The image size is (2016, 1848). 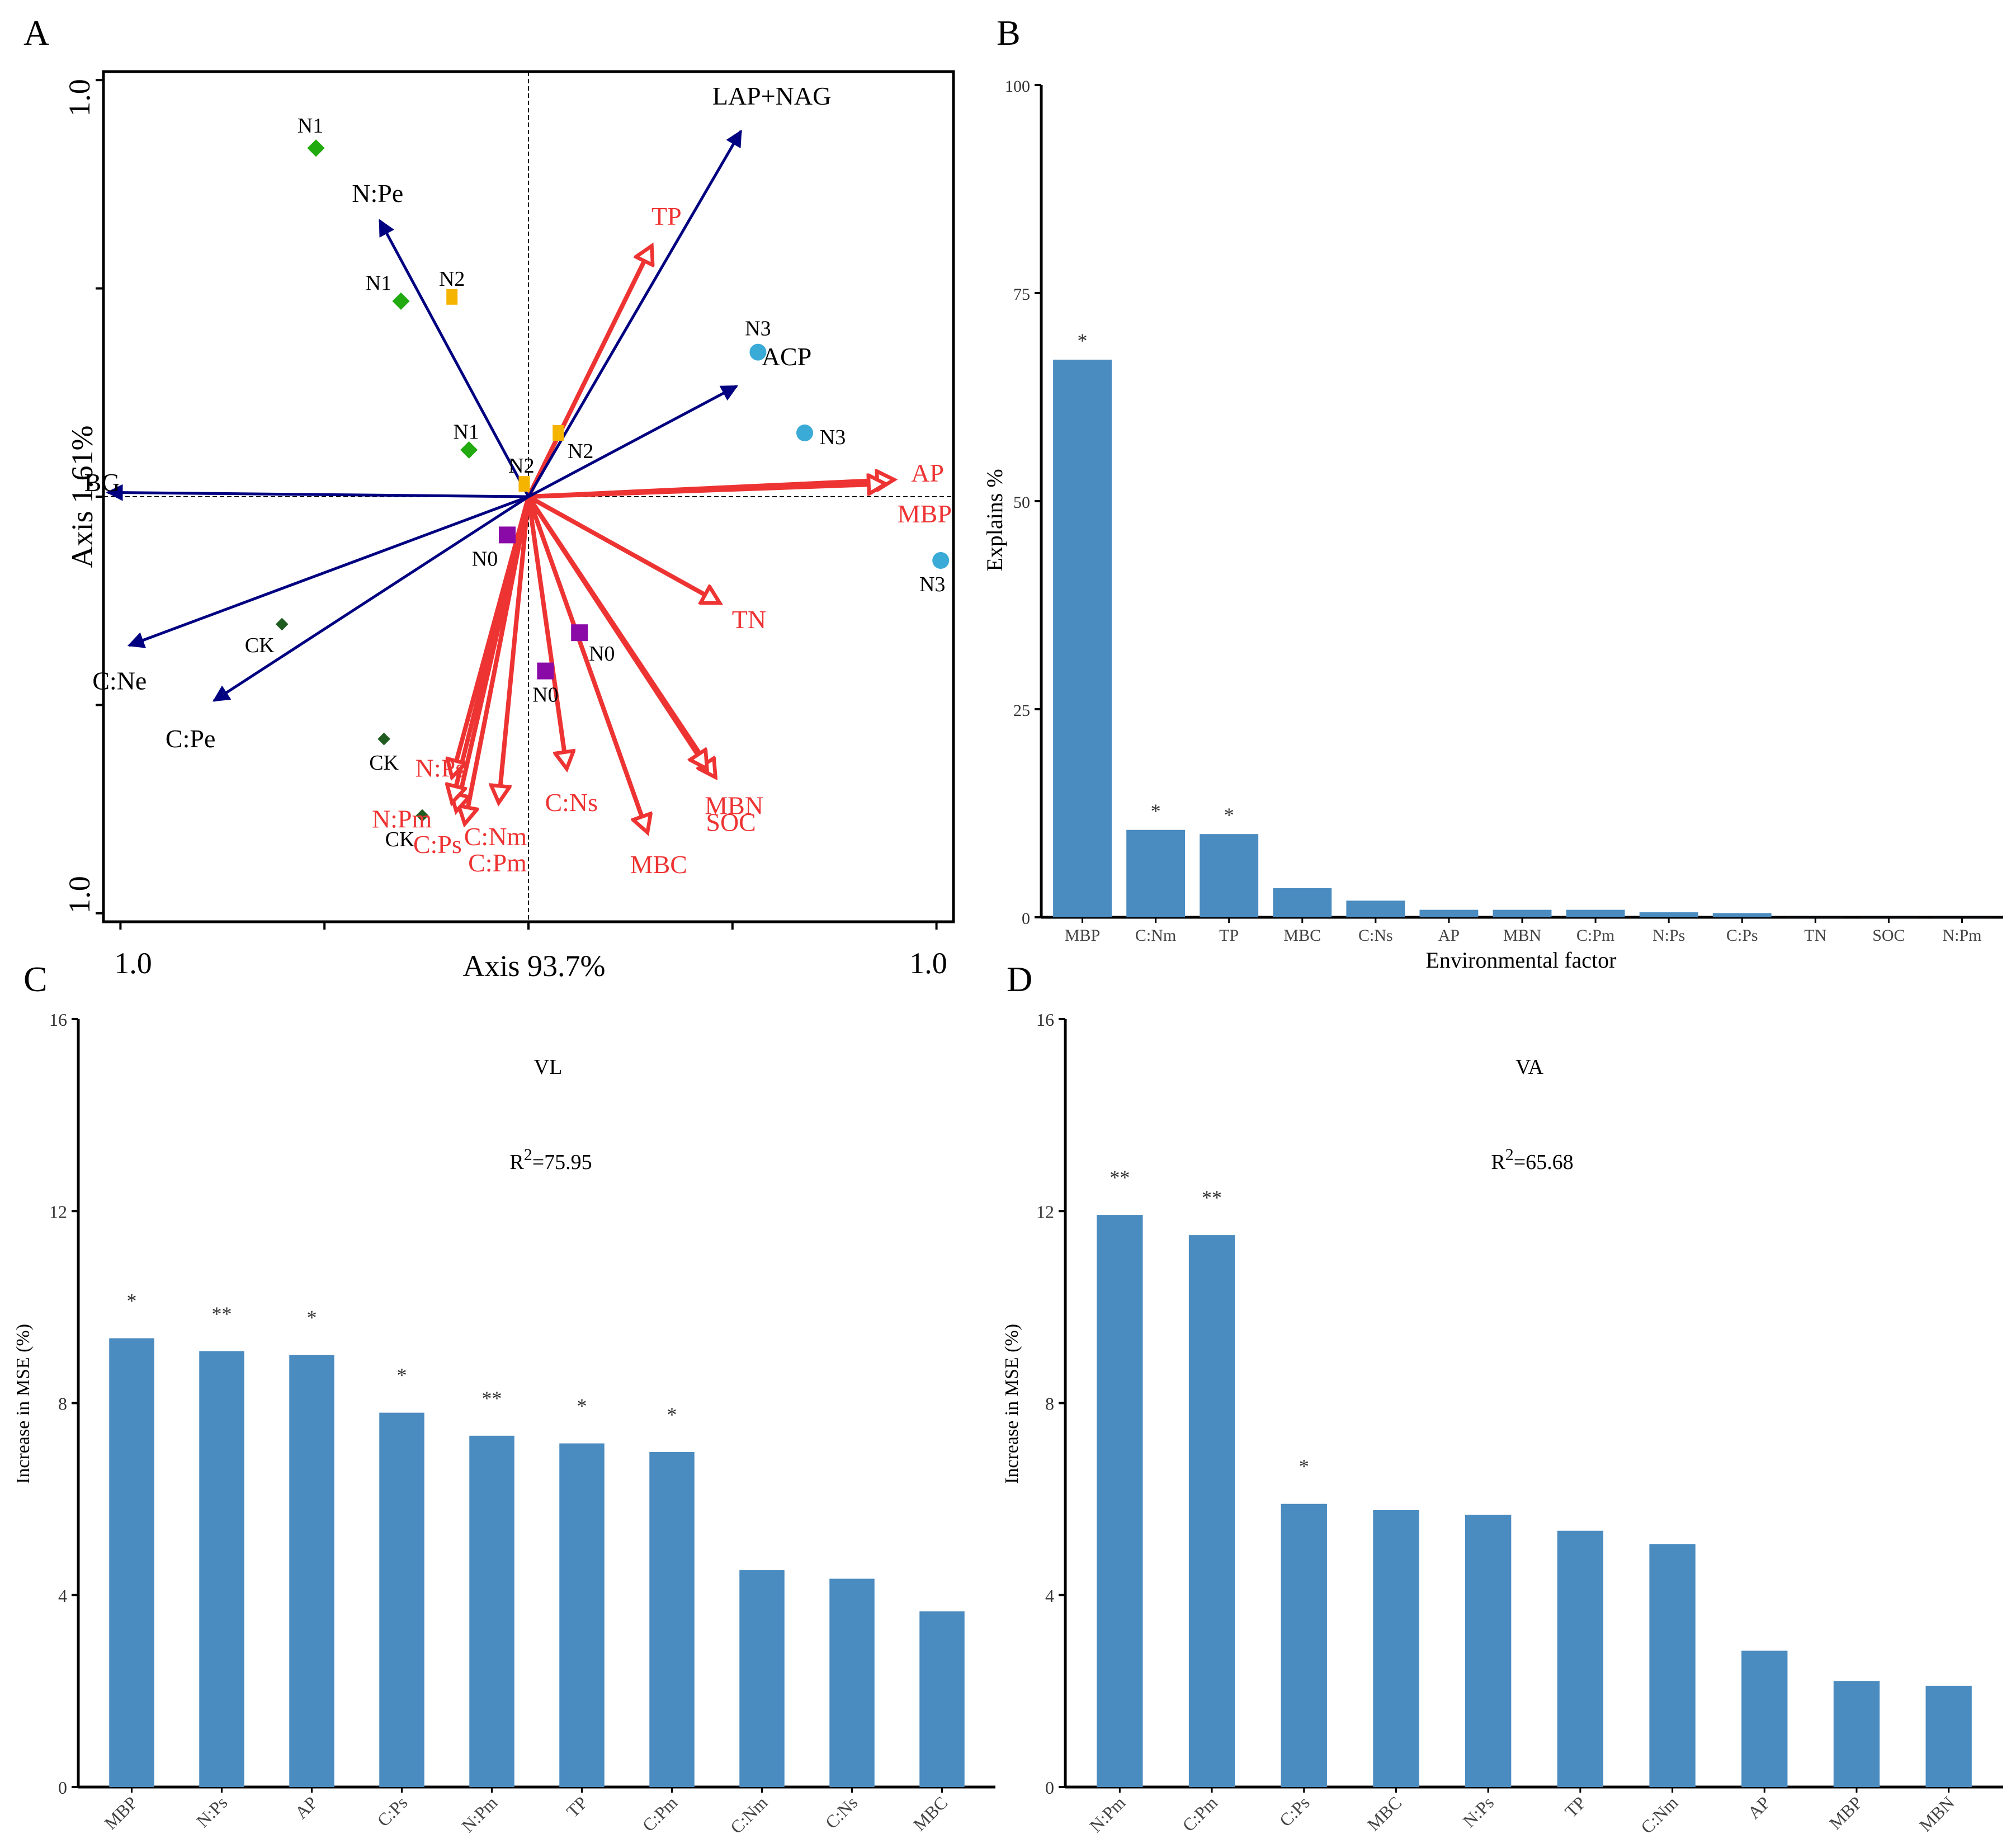 I want to click on c-bar-tp, so click(x=582, y=1615).